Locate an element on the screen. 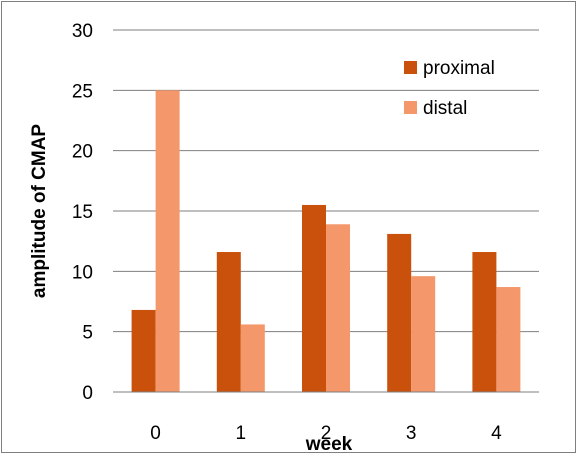  y-tick-labels: 0 5 10 15 20 25 30 is located at coordinates (82, 212).